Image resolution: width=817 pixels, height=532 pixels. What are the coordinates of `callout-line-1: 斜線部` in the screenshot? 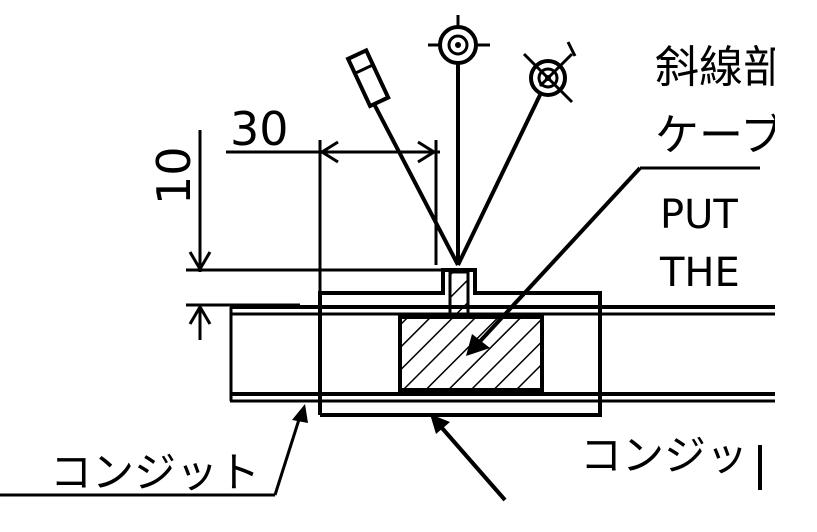 It's located at (721, 67).